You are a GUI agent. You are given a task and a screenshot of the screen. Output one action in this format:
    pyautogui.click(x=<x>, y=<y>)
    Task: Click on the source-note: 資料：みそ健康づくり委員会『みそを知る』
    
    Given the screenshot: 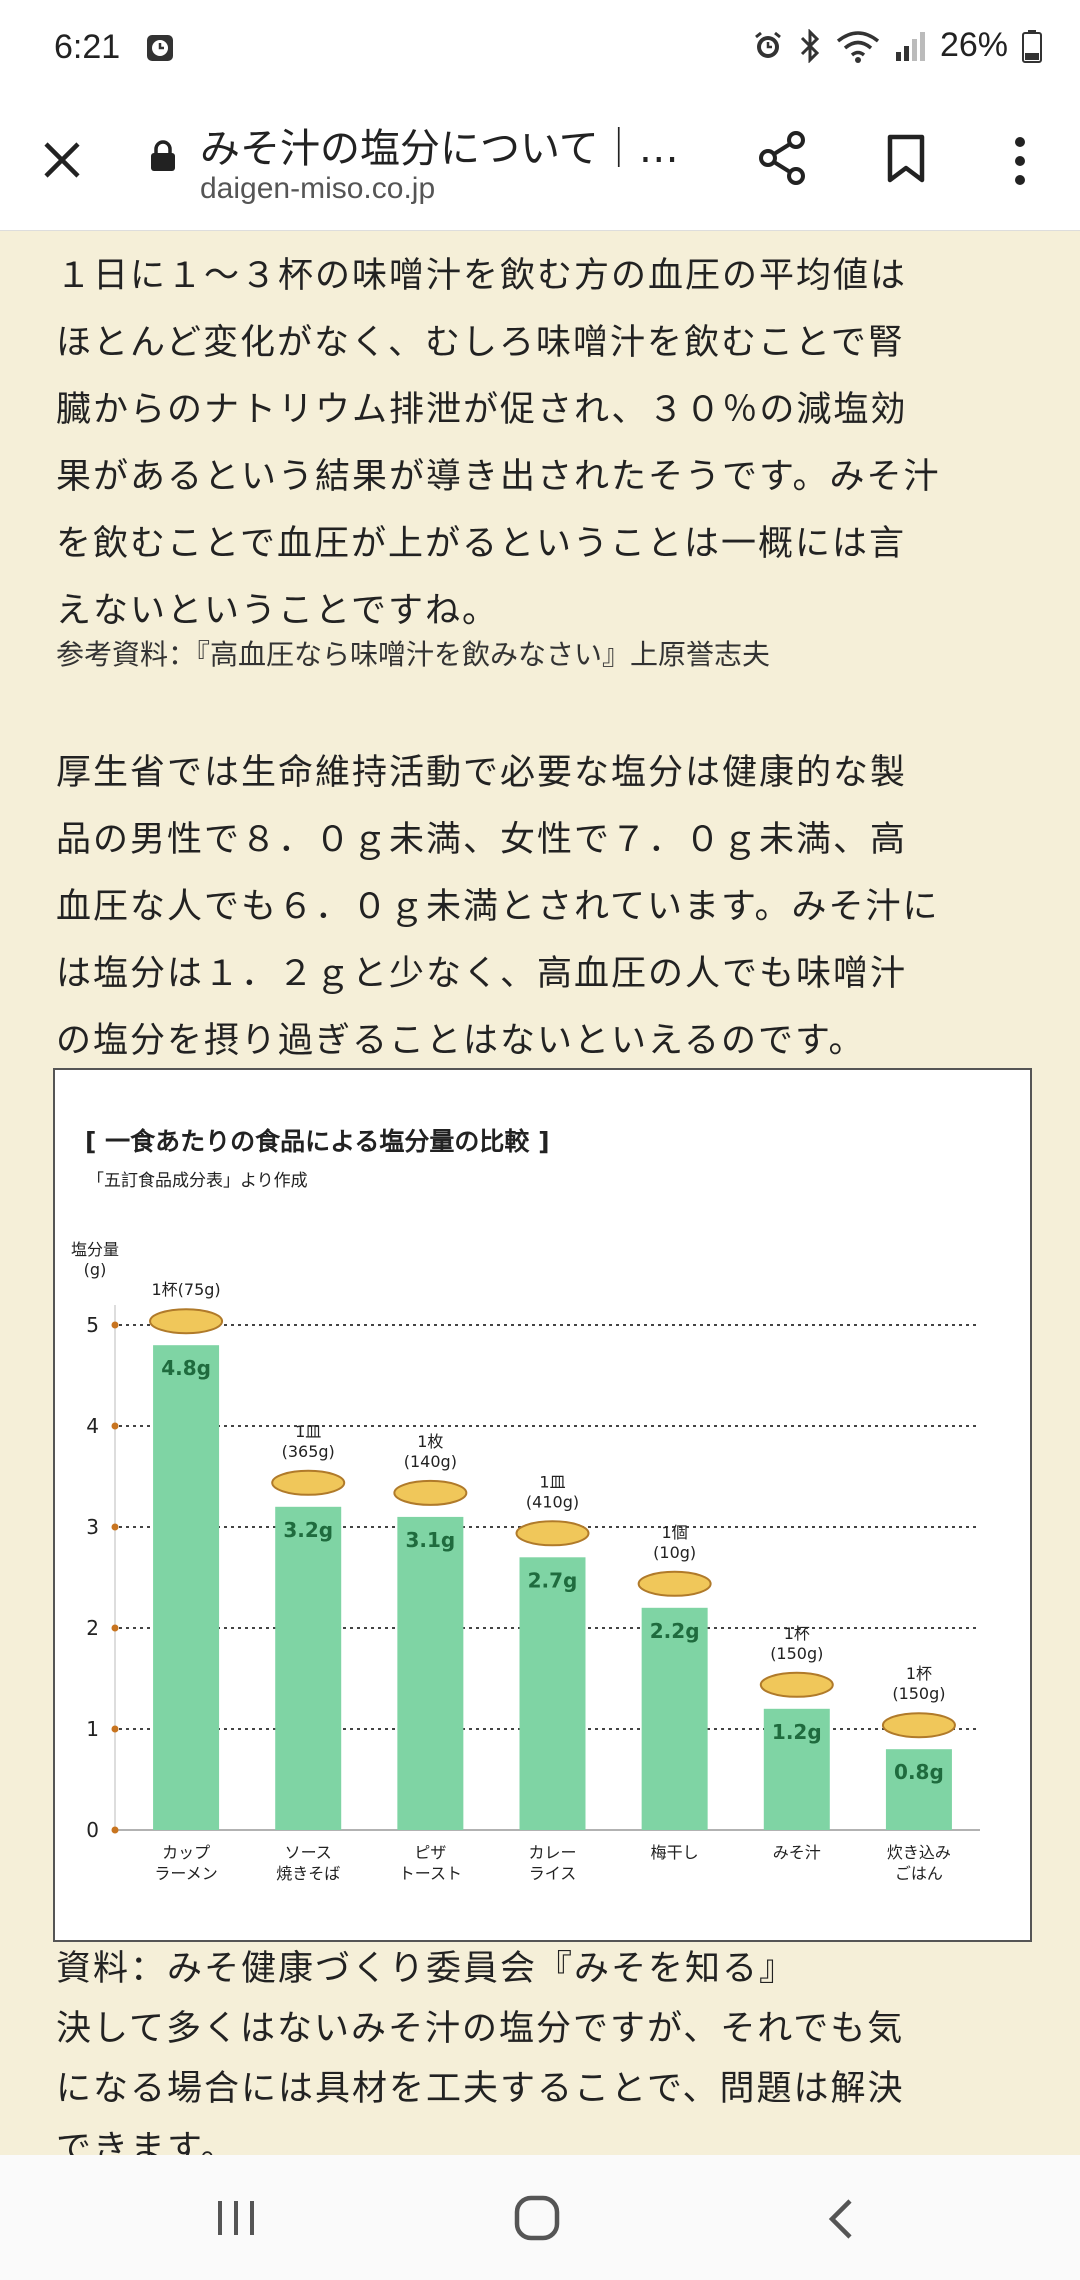 What is the action you would take?
    pyautogui.click(x=426, y=1969)
    